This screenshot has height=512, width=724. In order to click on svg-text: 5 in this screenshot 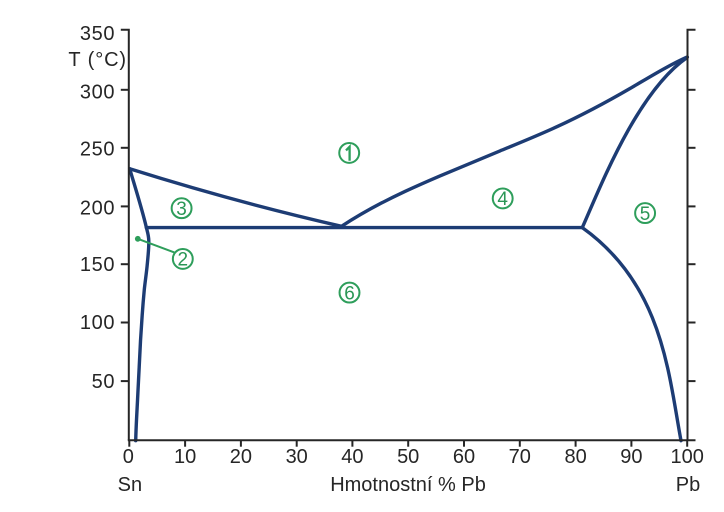, I will do `click(645, 214)`.